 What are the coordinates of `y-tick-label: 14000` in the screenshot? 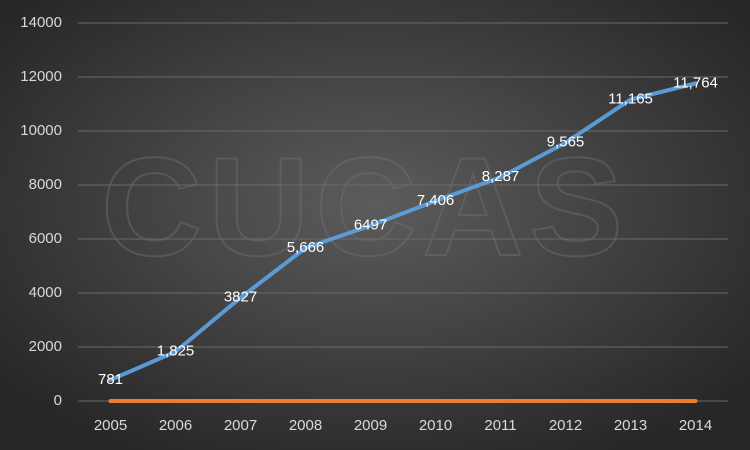 It's located at (41, 22).